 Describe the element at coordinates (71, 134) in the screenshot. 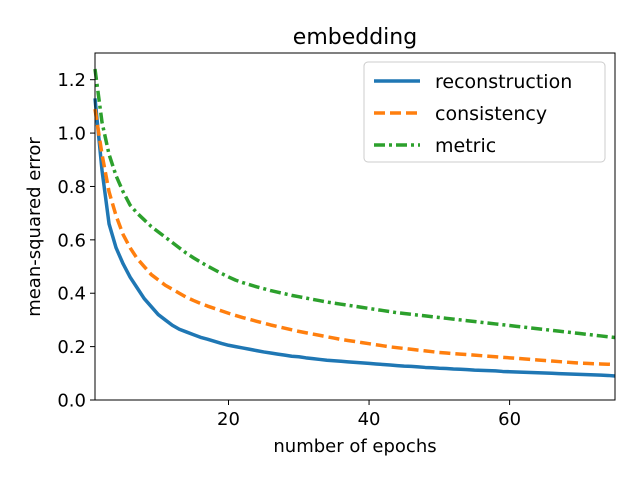

I see `y-tick-label-1: 1.0` at that location.